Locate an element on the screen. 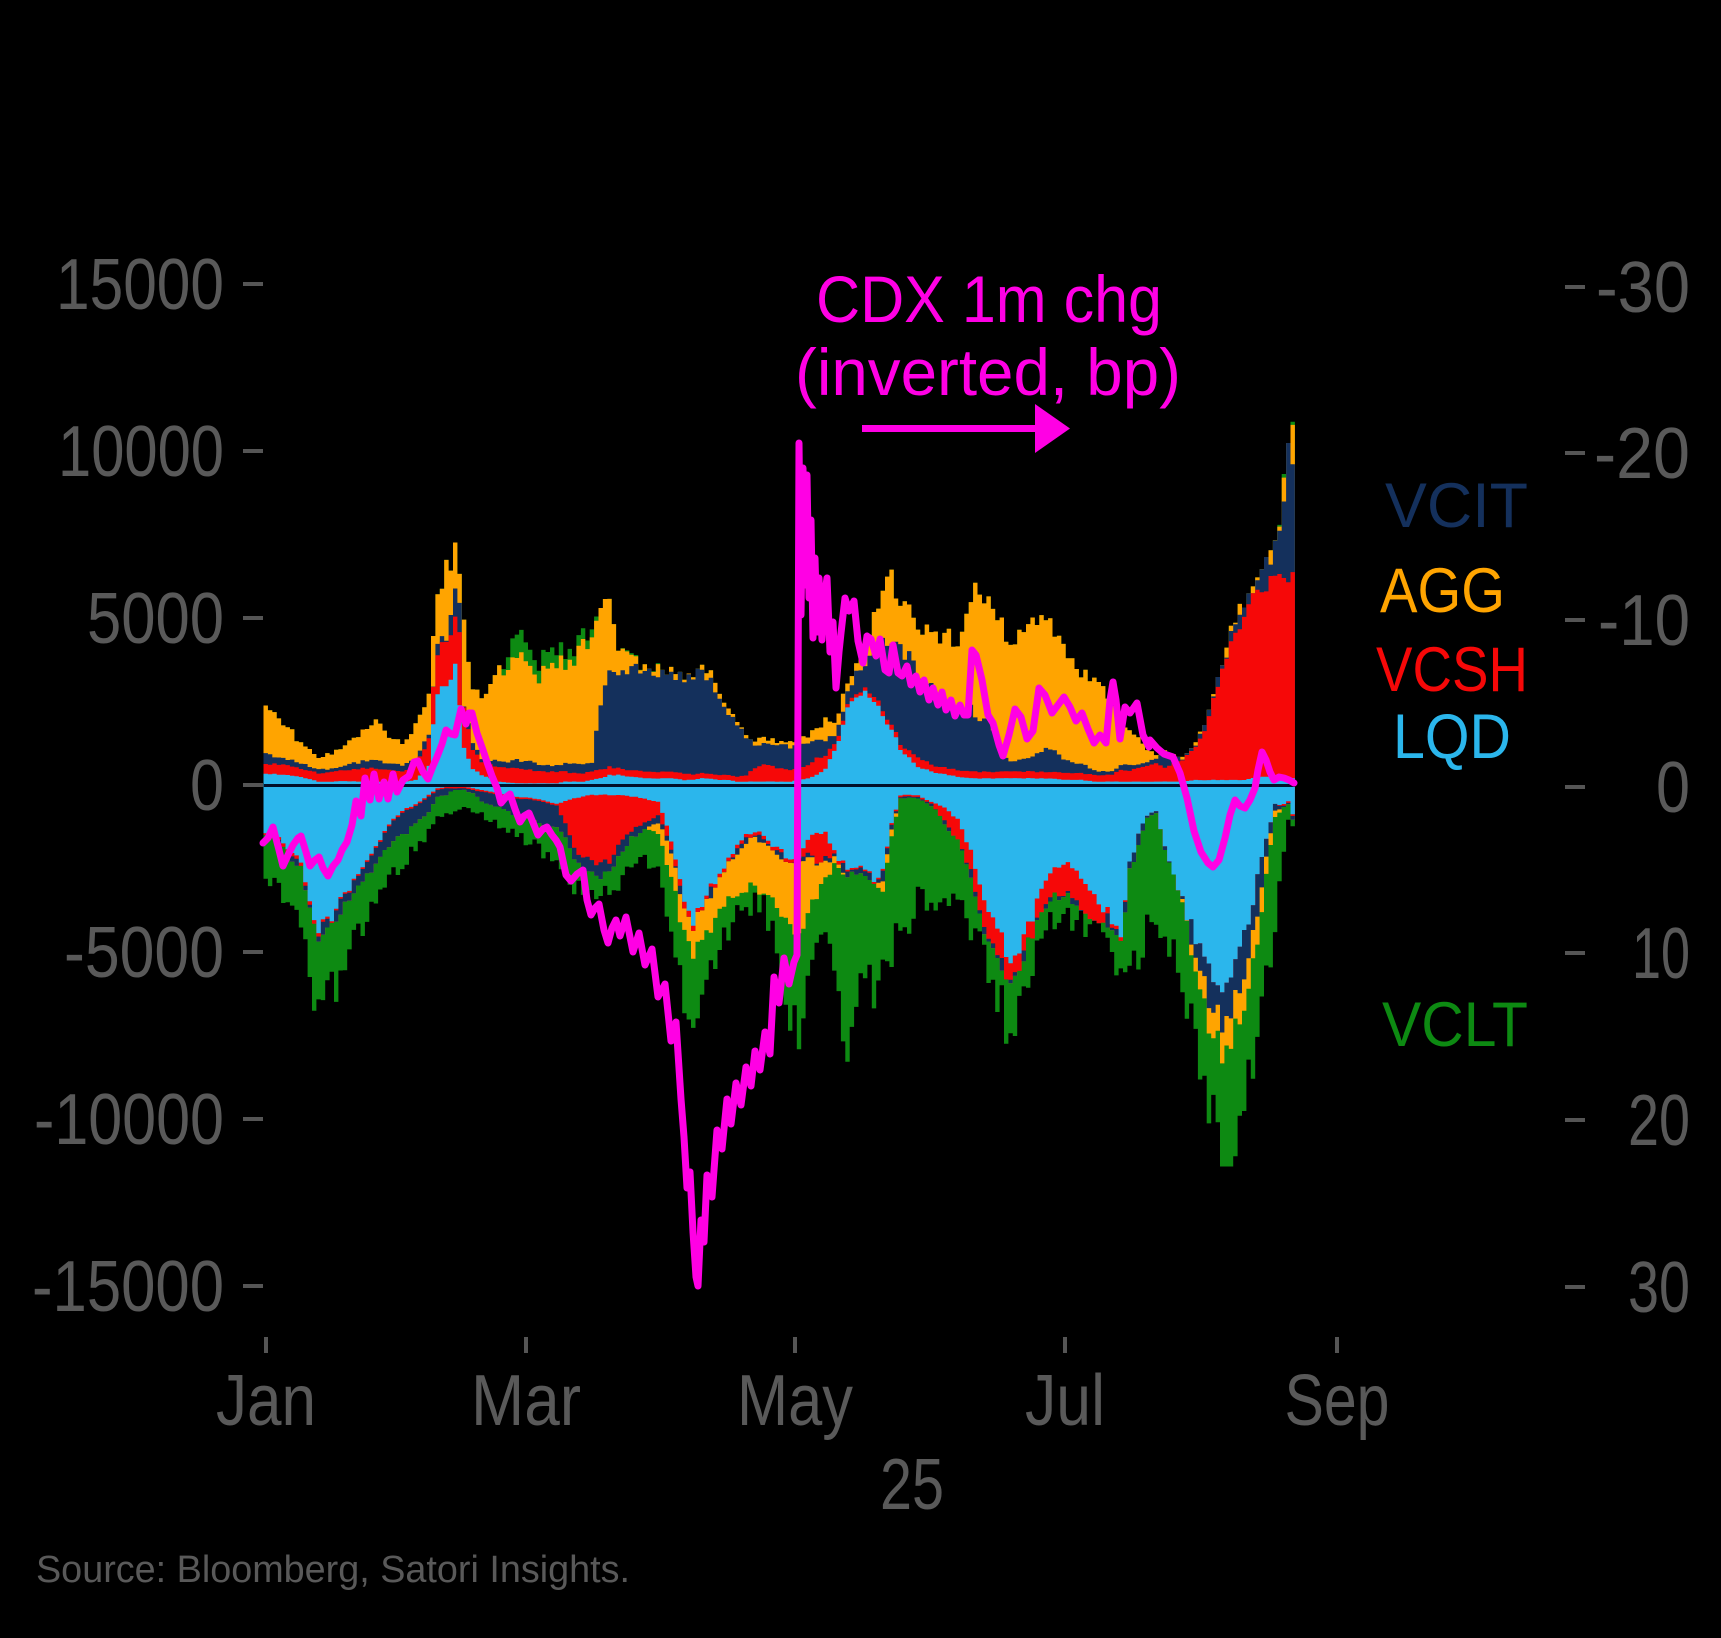 The width and height of the screenshot is (1721, 1638). svg-text: -10 is located at coordinates (1644, 621).